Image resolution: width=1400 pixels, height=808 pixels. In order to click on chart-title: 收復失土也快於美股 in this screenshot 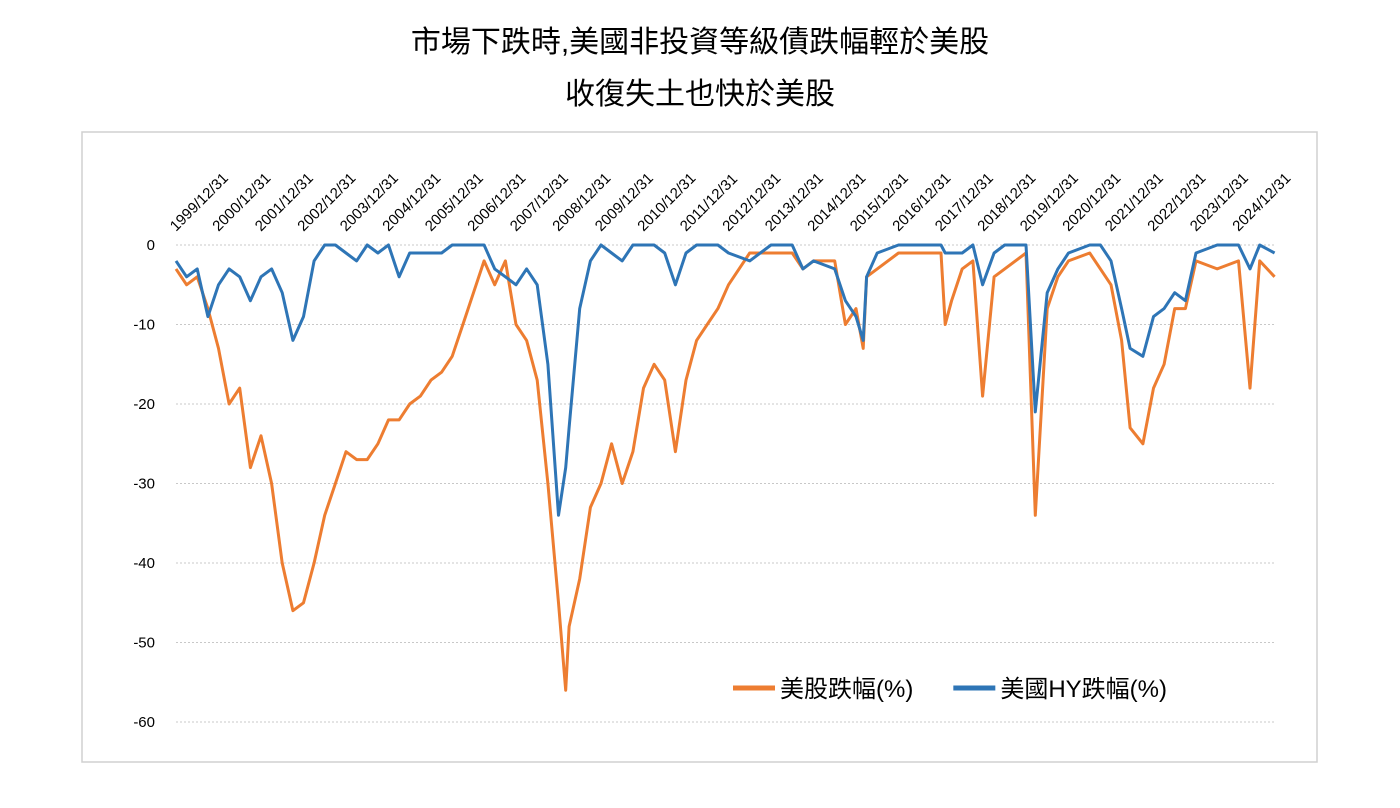, I will do `click(700, 94)`.